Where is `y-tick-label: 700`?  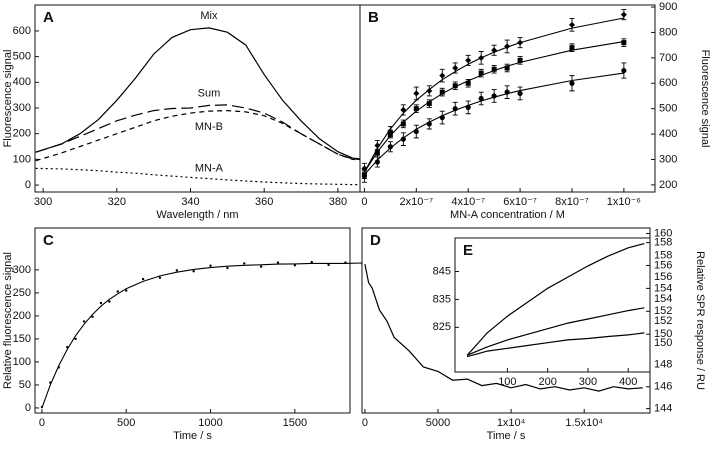 y-tick-label: 700 is located at coordinates (668, 58).